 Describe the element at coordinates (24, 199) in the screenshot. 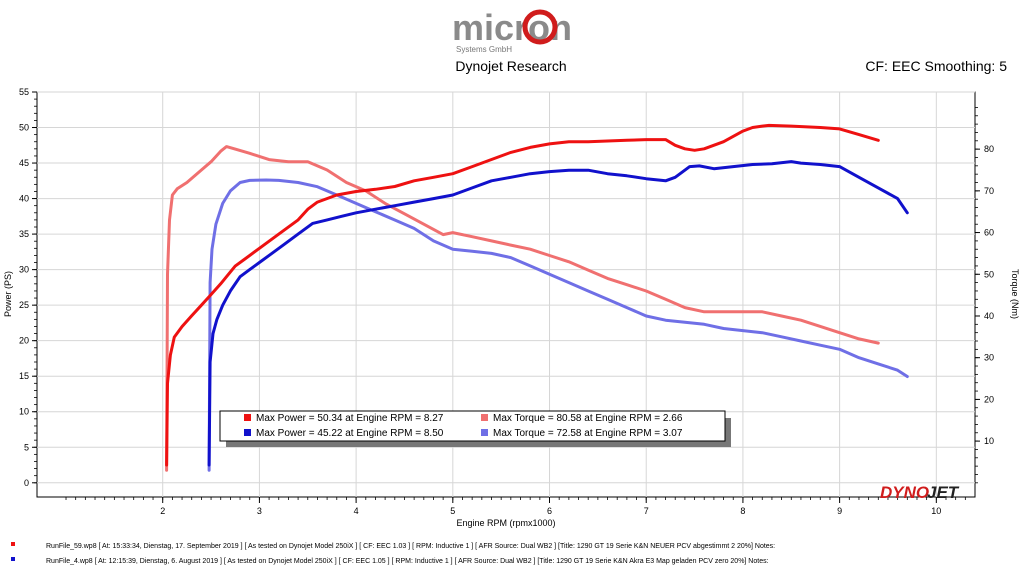

I see `y-tick-label: 40` at that location.